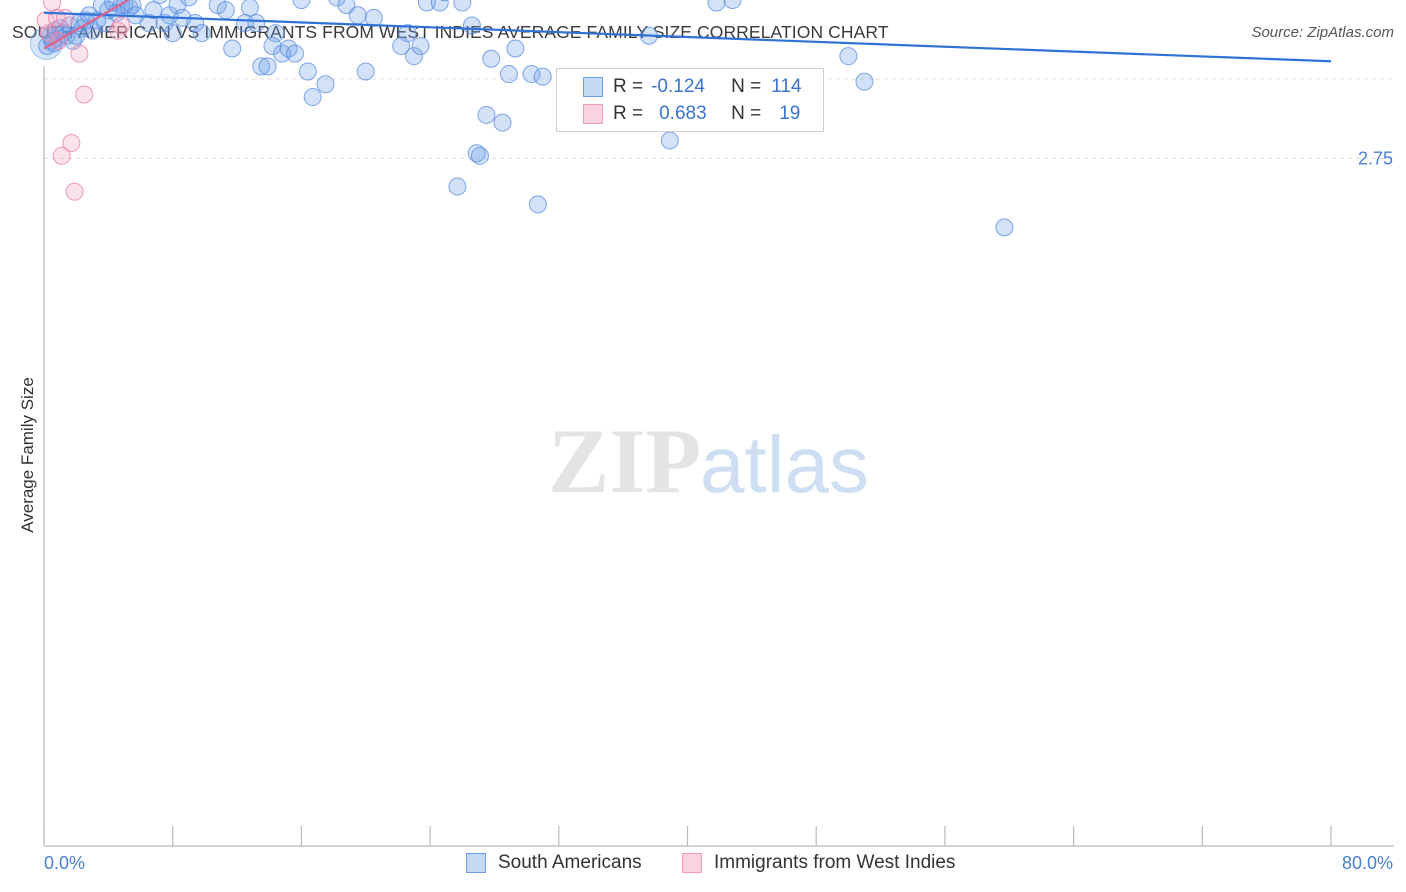  What do you see at coordinates (1367, 863) in the screenshot?
I see `x-tick-label: 80.0%` at bounding box center [1367, 863].